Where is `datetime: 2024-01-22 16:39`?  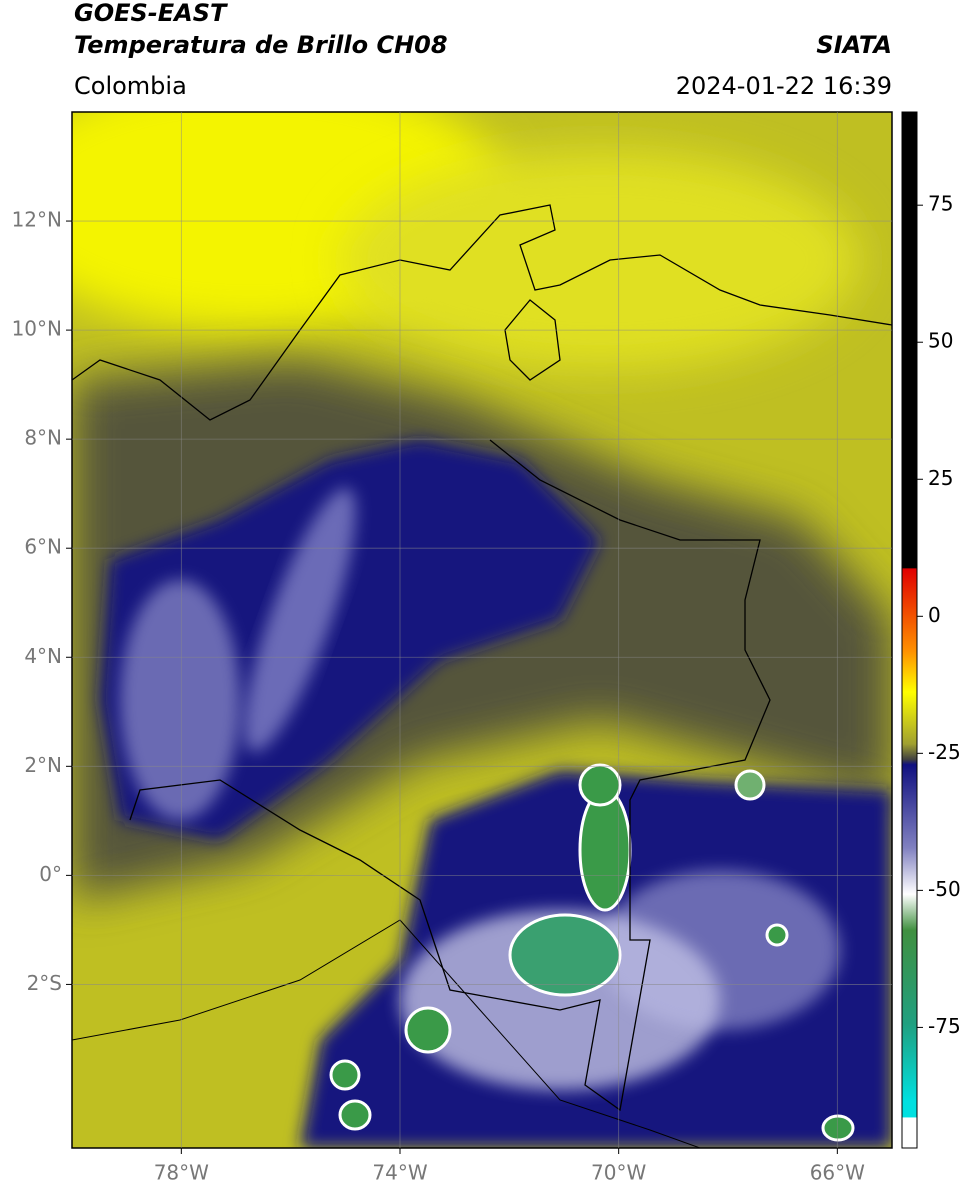 datetime: 2024-01-22 16:39 is located at coordinates (784, 86).